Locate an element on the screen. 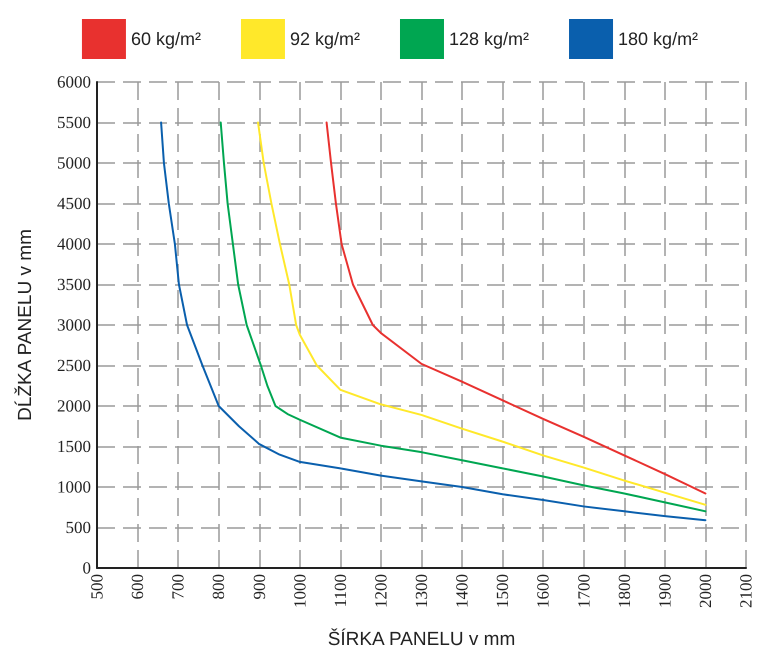  y-tick-label: 3000 is located at coordinates (74, 325).